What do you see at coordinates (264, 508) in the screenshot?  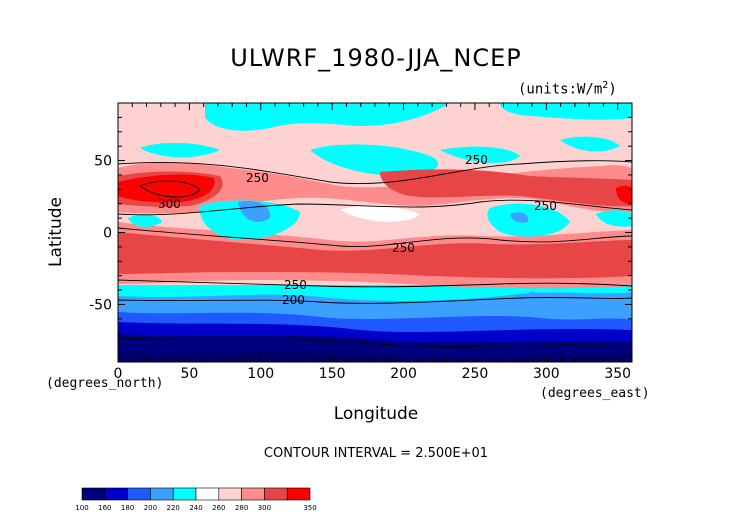 I see `colorbar-label: 300` at bounding box center [264, 508].